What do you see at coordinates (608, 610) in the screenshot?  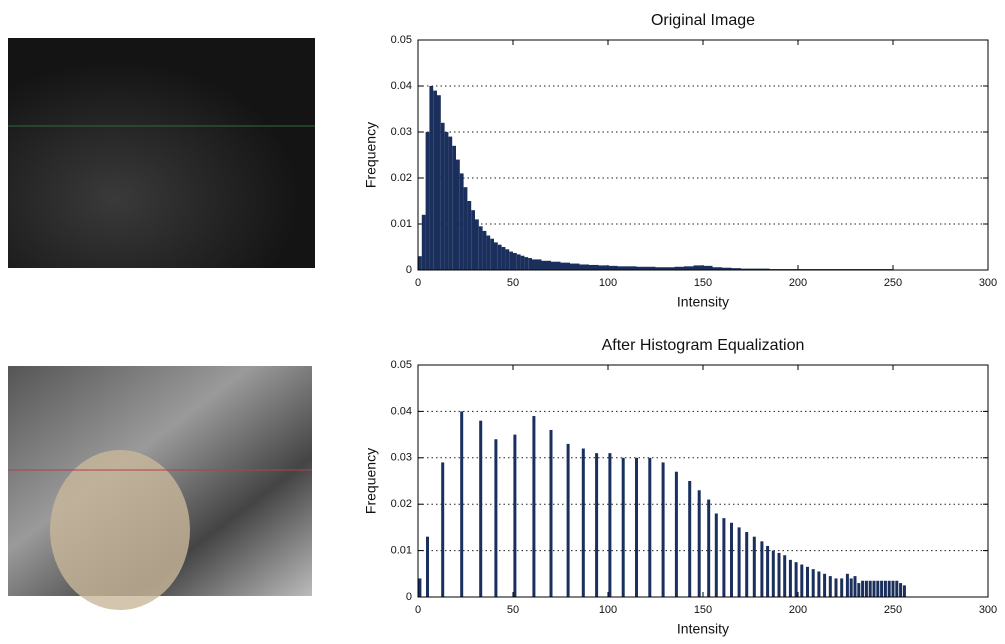 I see `x-tick-label: 100` at bounding box center [608, 610].